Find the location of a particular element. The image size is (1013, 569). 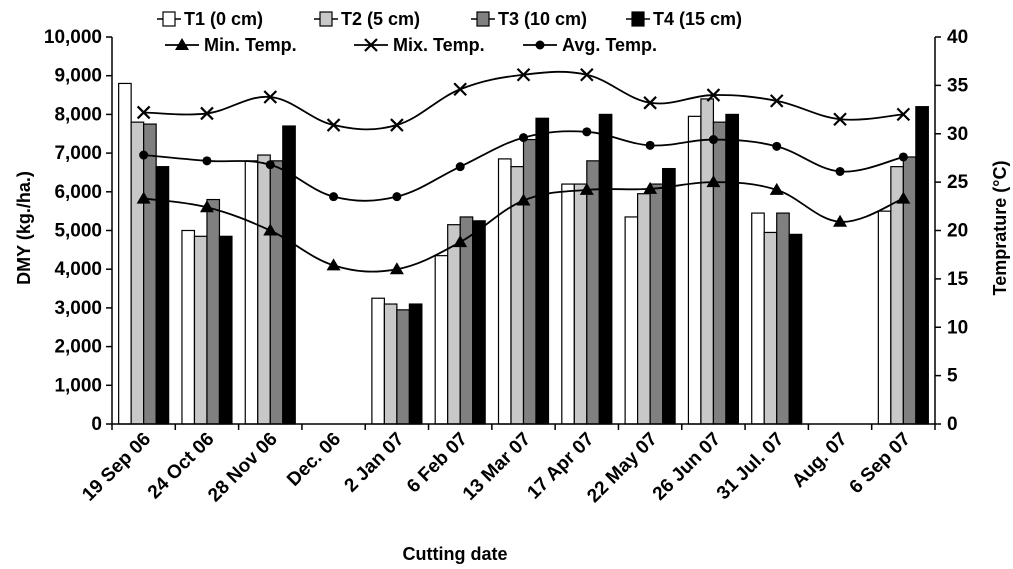

y2-tick-label-5: 25 is located at coordinates (958, 182).